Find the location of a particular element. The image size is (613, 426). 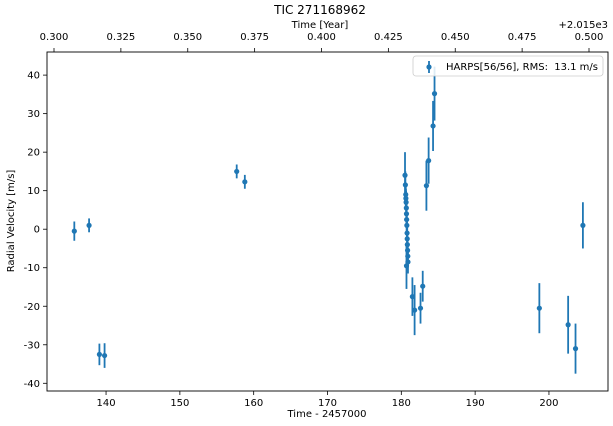

top-tick-label: 0.325 is located at coordinates (121, 37).